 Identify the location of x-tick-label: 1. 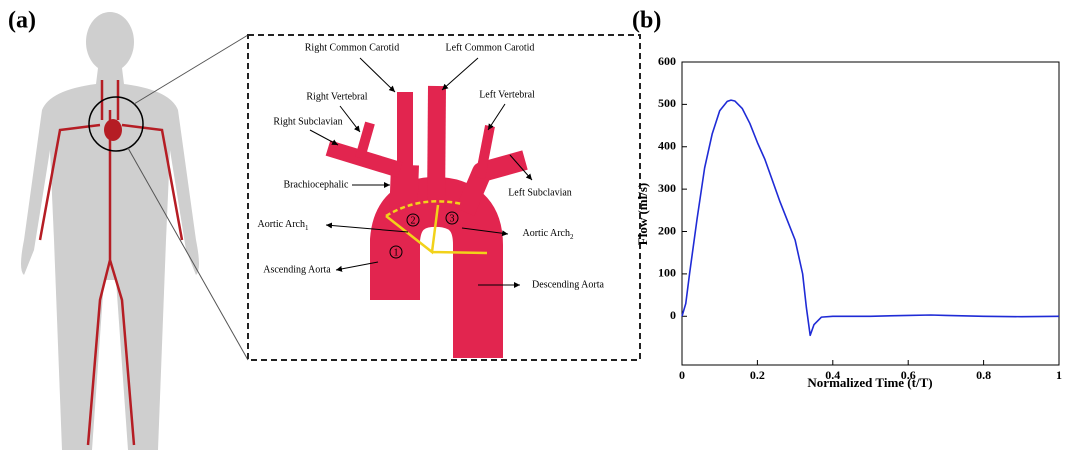
(1059, 375).